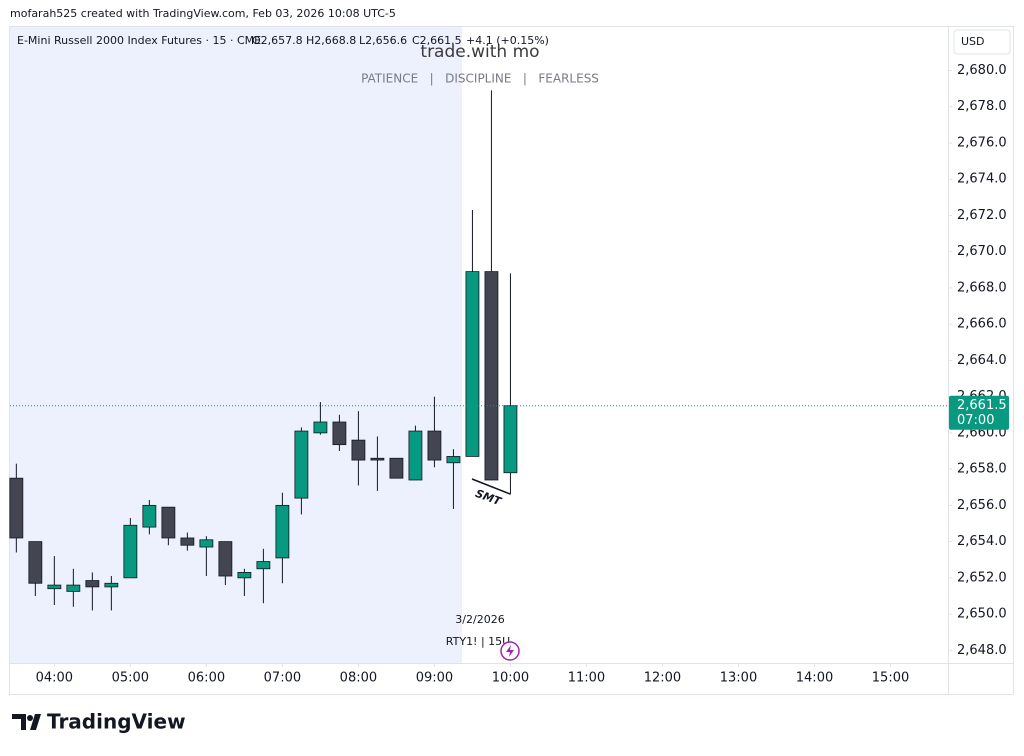 This screenshot has width=1024, height=756. Describe the element at coordinates (478, 641) in the screenshot. I see `session-symbol: RTY1! | 15U` at that location.